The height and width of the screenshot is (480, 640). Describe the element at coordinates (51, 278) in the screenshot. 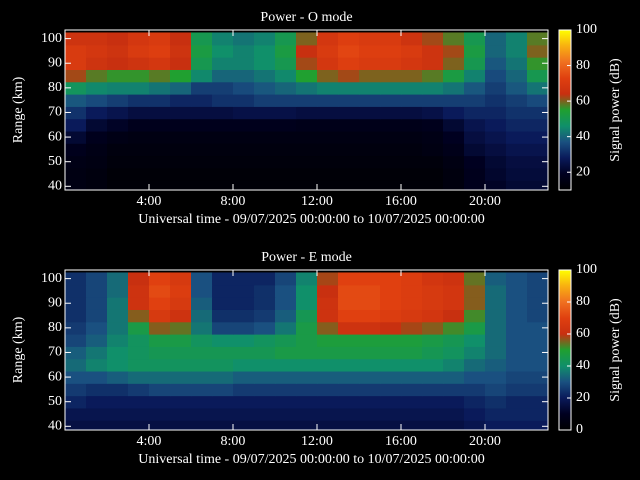

I see `y-tick-label: 100` at that location.